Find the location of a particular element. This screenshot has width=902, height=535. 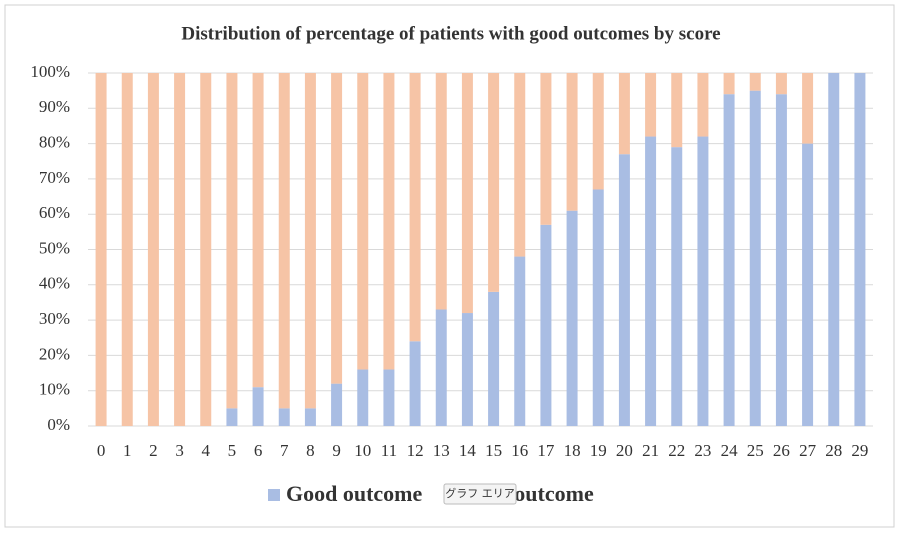

y-tick-label: 100% is located at coordinates (50, 71).